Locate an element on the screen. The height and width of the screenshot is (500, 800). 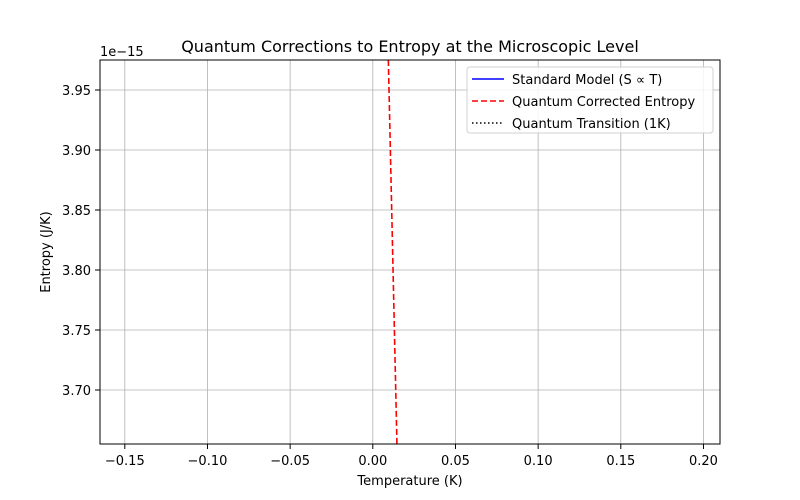
y-offset-label: 1e−15 is located at coordinates (122, 52).